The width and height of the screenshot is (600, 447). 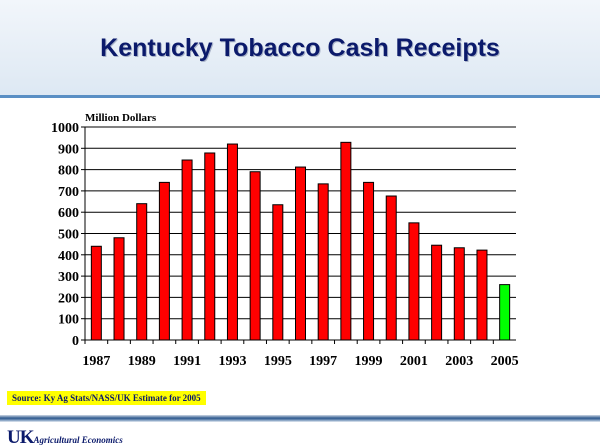 What do you see at coordinates (68, 256) in the screenshot?
I see `y-tick-label-400: 400` at bounding box center [68, 256].